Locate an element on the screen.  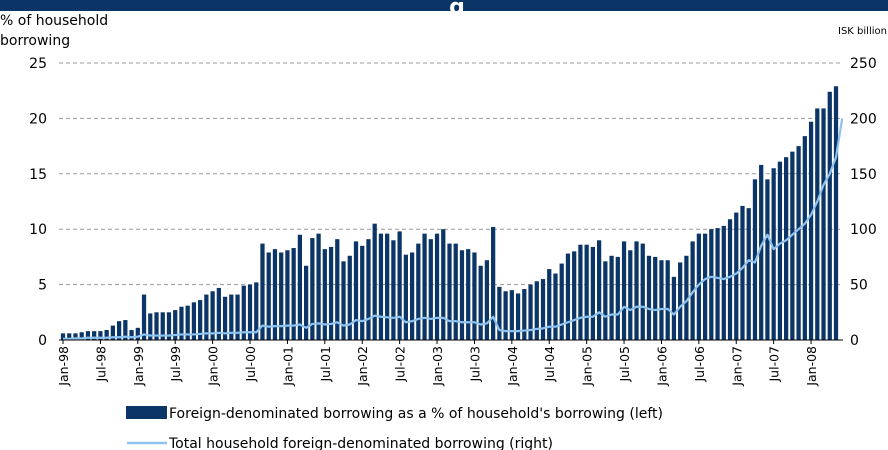
right-y-tick-label: 150 is located at coordinates (863, 175).